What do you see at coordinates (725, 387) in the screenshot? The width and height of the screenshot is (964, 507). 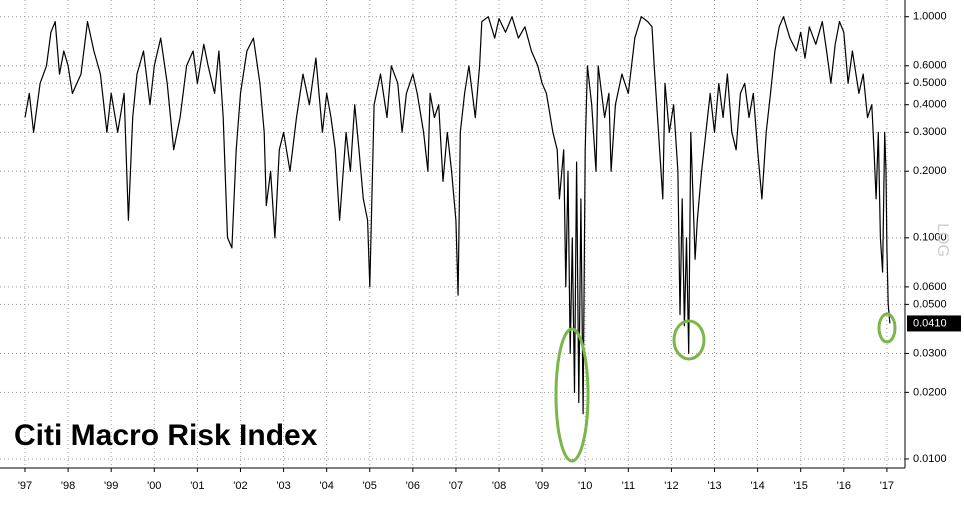 I see `annotations` at bounding box center [725, 387].